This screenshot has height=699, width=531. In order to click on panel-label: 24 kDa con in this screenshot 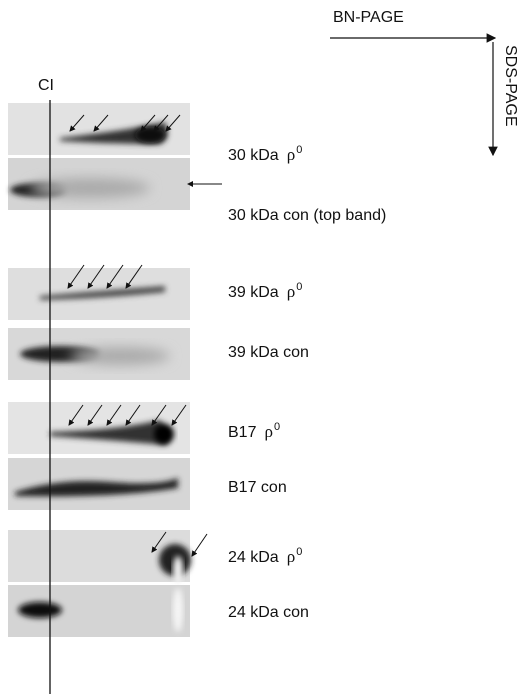, I will do `click(268, 612)`.